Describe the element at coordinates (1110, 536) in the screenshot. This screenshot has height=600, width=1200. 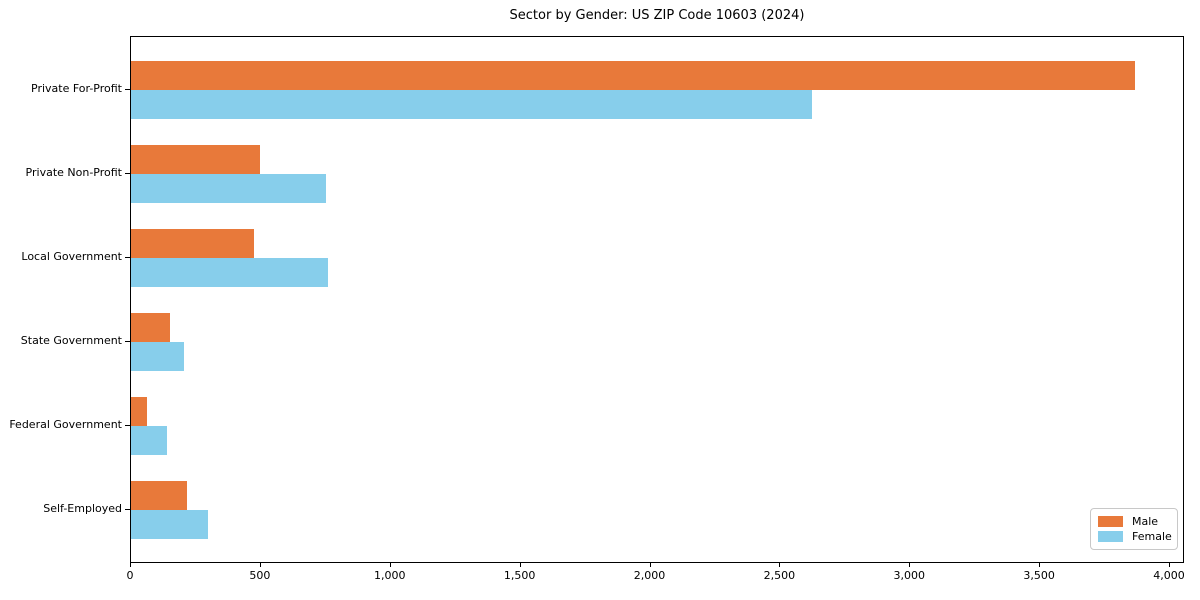
I see `legend-swatch-female` at that location.